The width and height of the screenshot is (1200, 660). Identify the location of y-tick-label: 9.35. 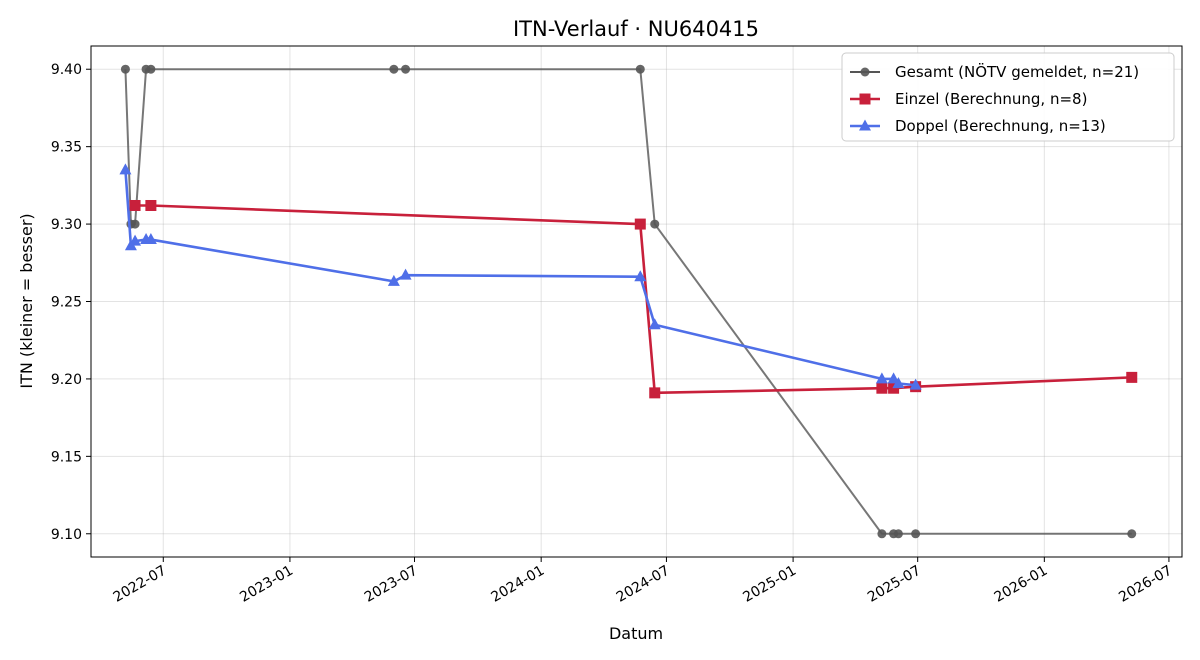
(66, 148).